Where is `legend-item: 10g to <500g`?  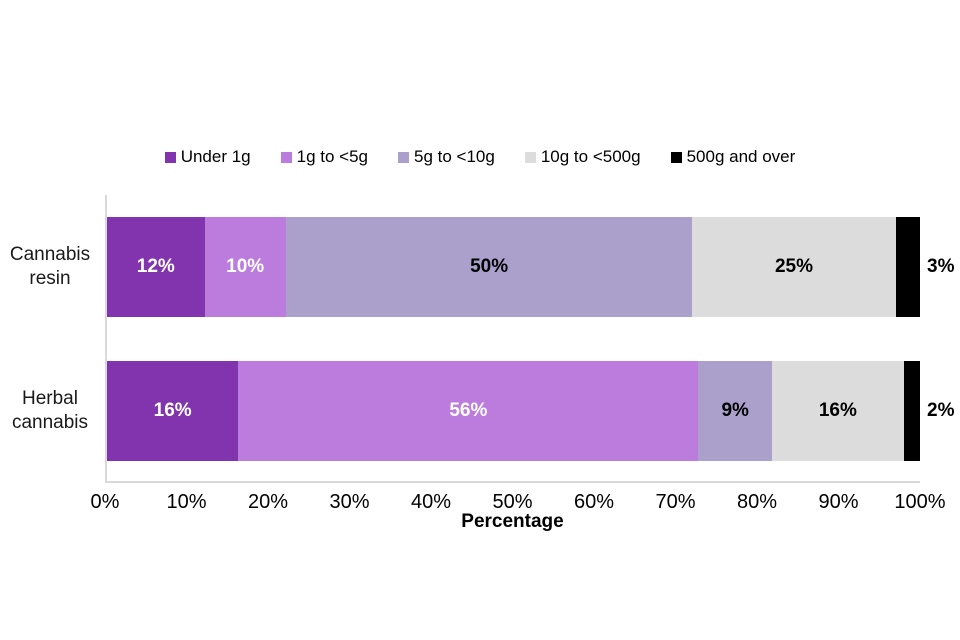
legend-item: 10g to <500g is located at coordinates (582, 157).